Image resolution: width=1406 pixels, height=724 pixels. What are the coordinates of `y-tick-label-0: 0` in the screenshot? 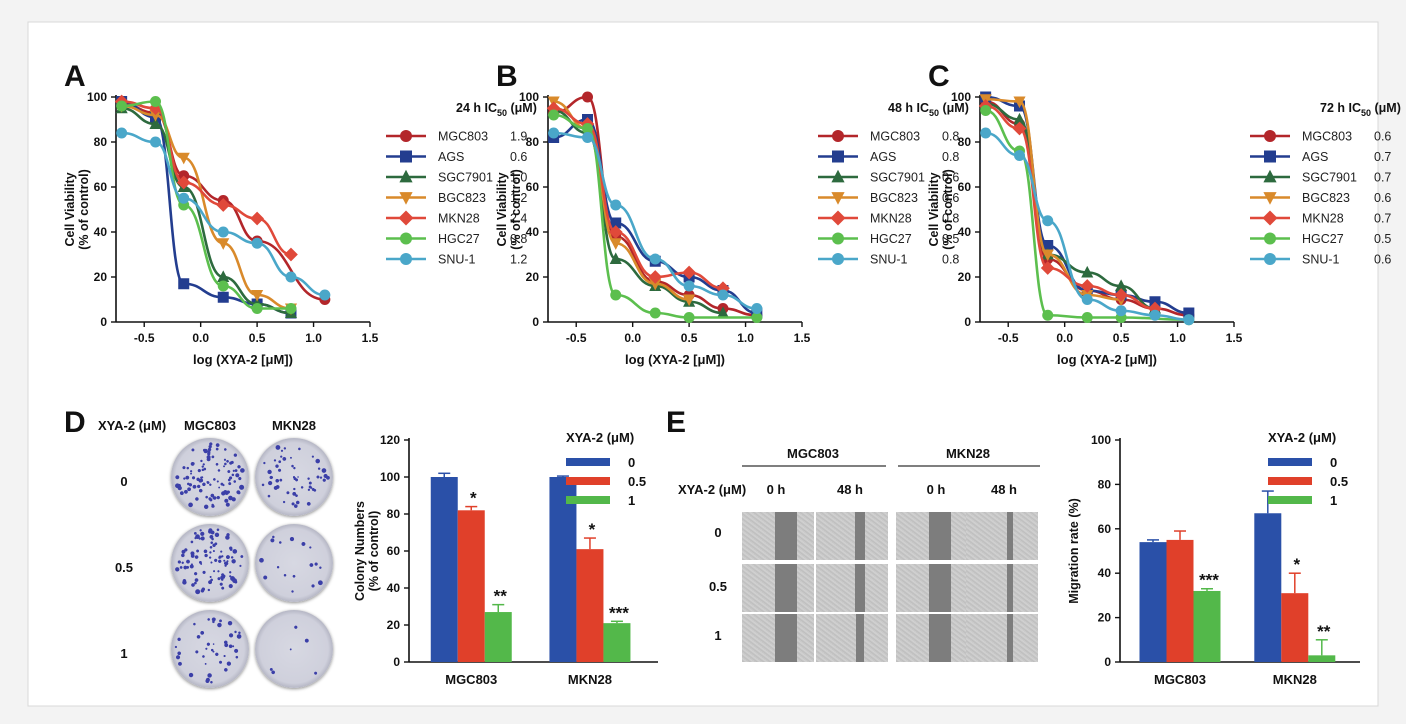 It's located at (535, 322).